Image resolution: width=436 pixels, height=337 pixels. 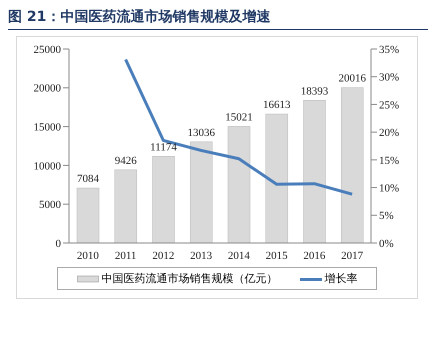 I want to click on data-label: 15021, so click(x=239, y=117).